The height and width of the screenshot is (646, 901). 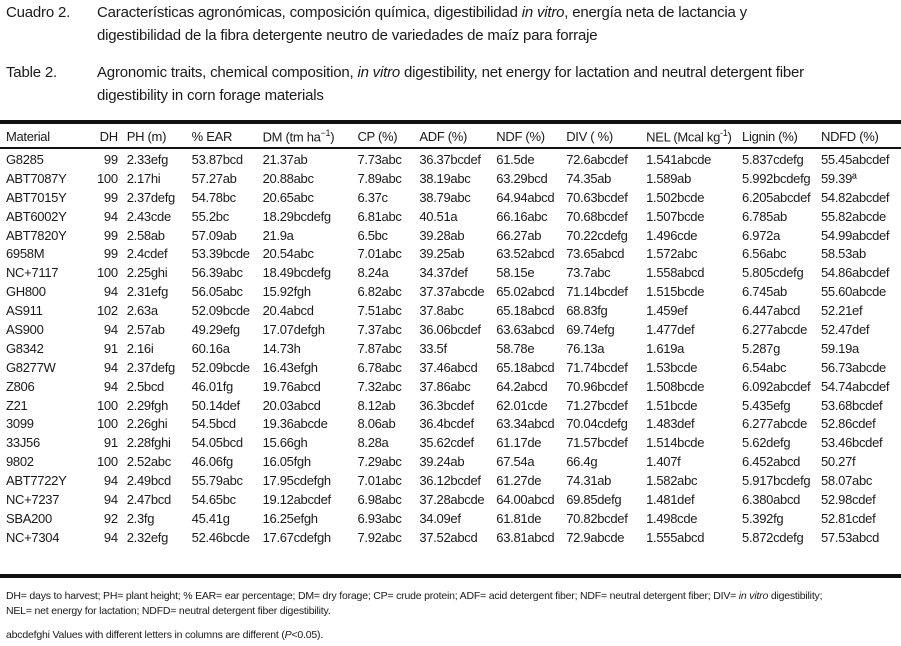 I want to click on table-top-rule, so click(x=450, y=122).